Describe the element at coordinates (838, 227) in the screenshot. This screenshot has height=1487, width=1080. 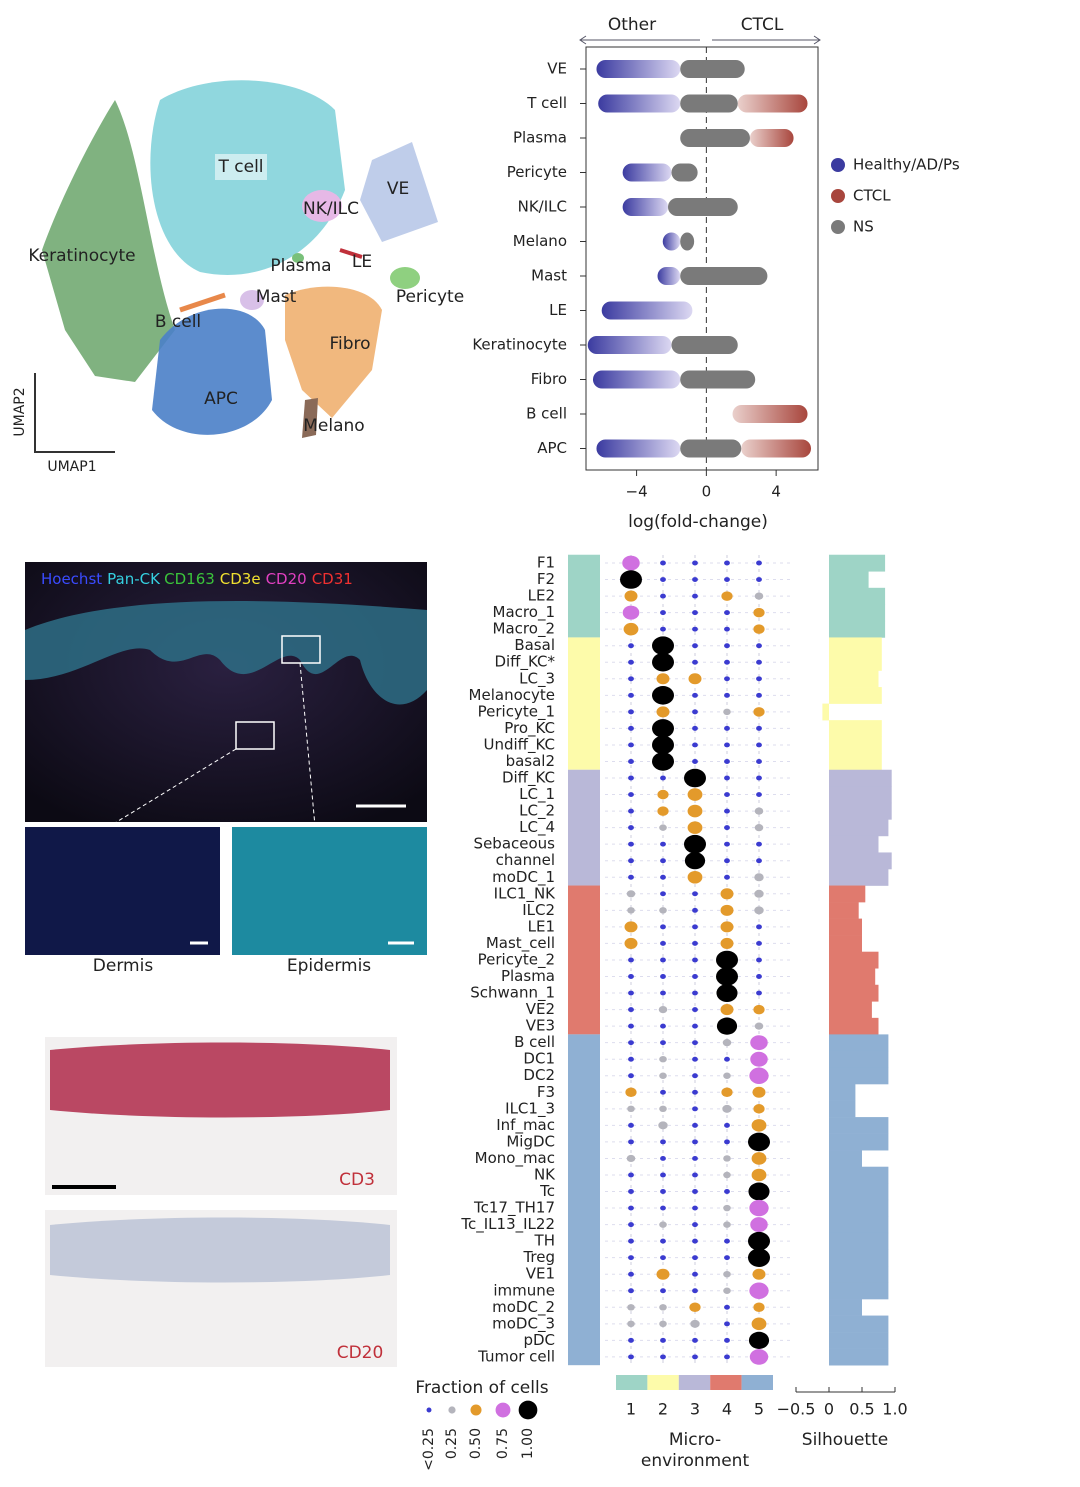
I see `legend-marker` at that location.